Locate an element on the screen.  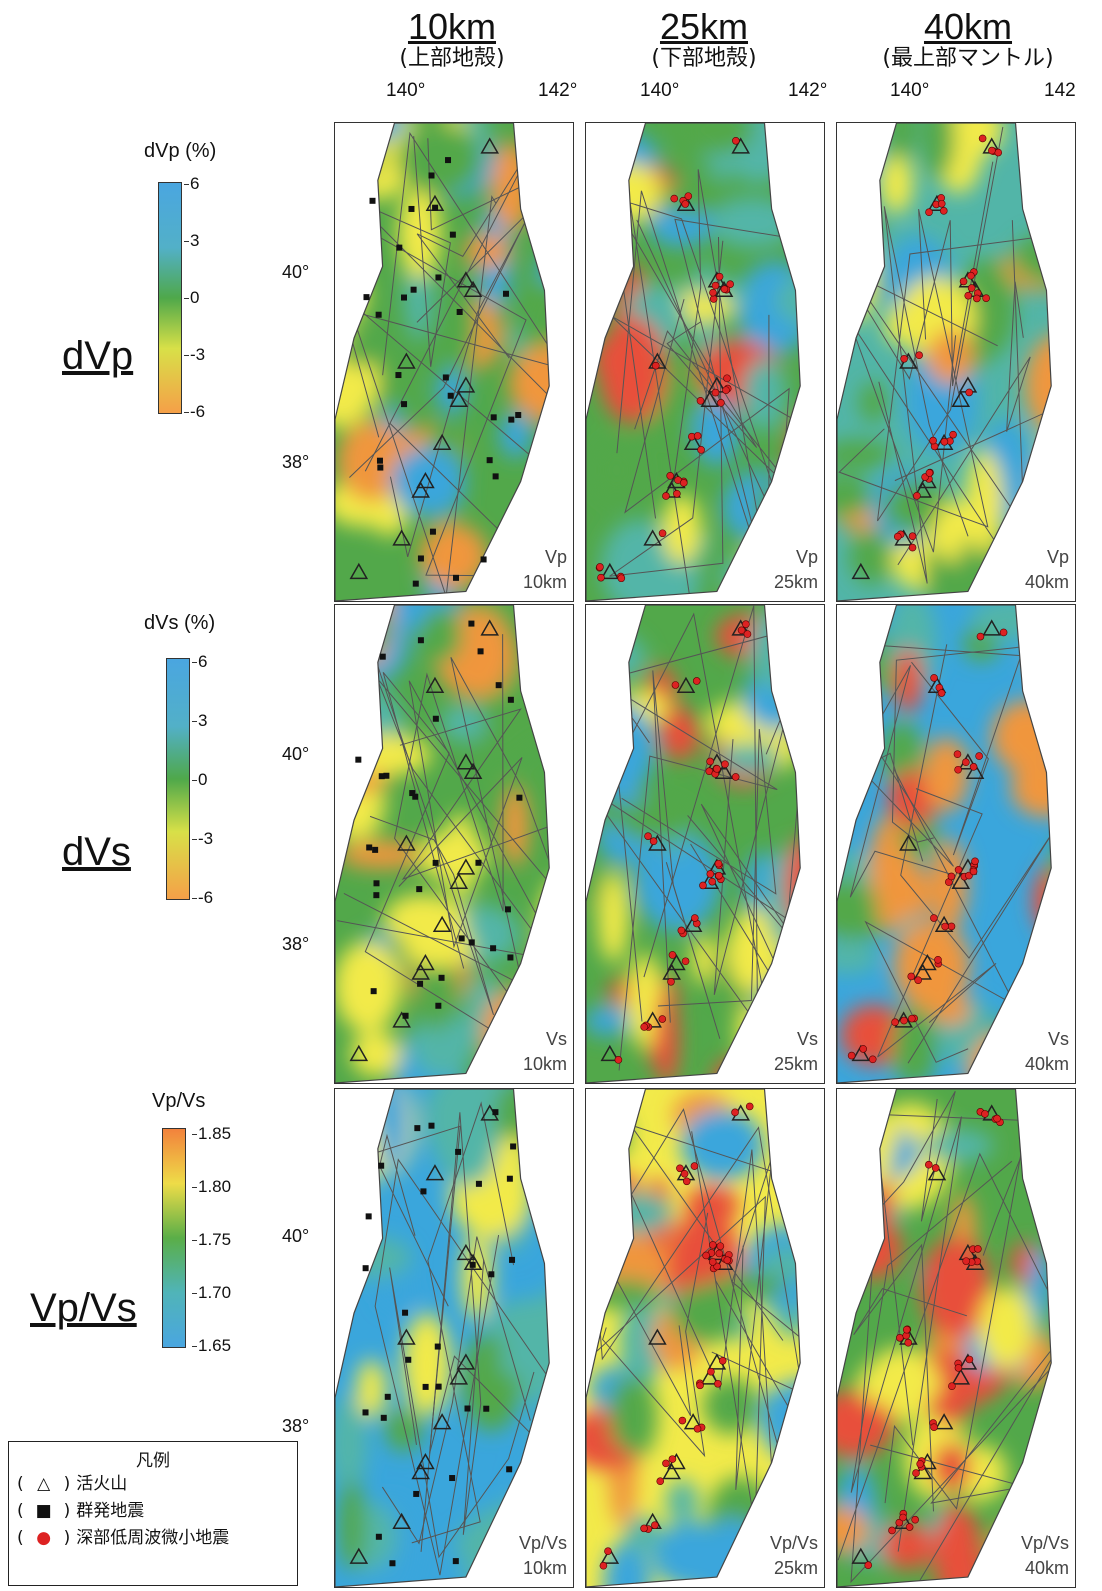
depth-label: 40km is located at coordinates (968, 26).